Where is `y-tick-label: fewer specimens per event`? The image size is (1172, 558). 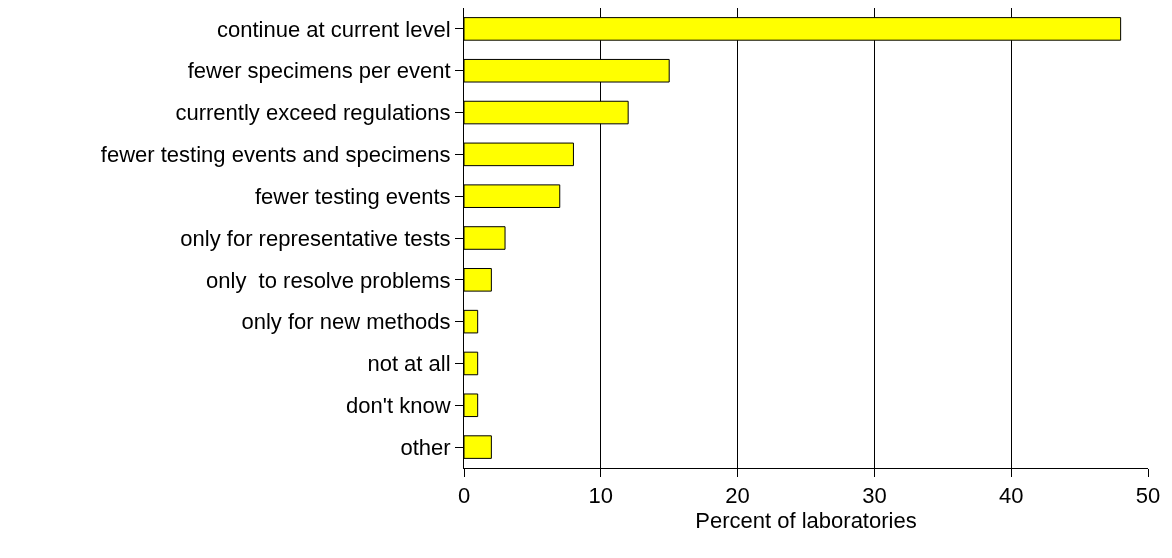 y-tick-label: fewer specimens per event is located at coordinates (319, 71).